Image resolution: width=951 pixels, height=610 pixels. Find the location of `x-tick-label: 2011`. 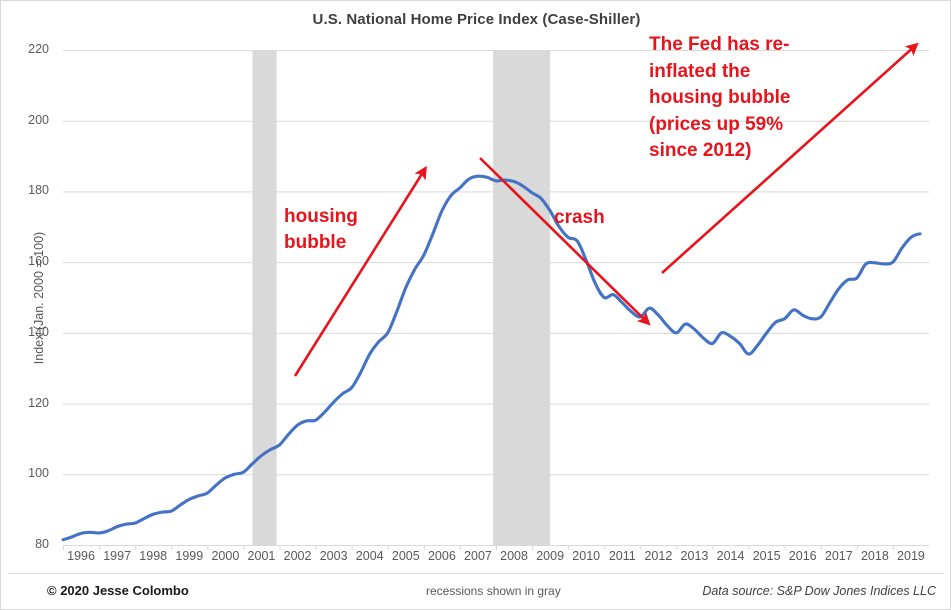

x-tick-label: 2011 is located at coordinates (622, 556).